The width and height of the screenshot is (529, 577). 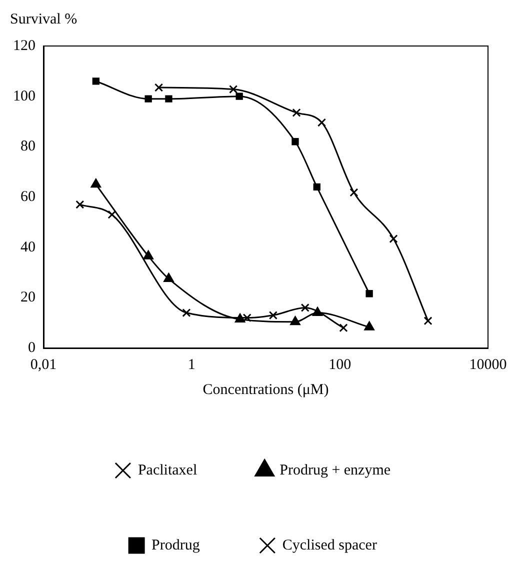 What do you see at coordinates (24, 46) in the screenshot?
I see `y-tick-label: 120` at bounding box center [24, 46].